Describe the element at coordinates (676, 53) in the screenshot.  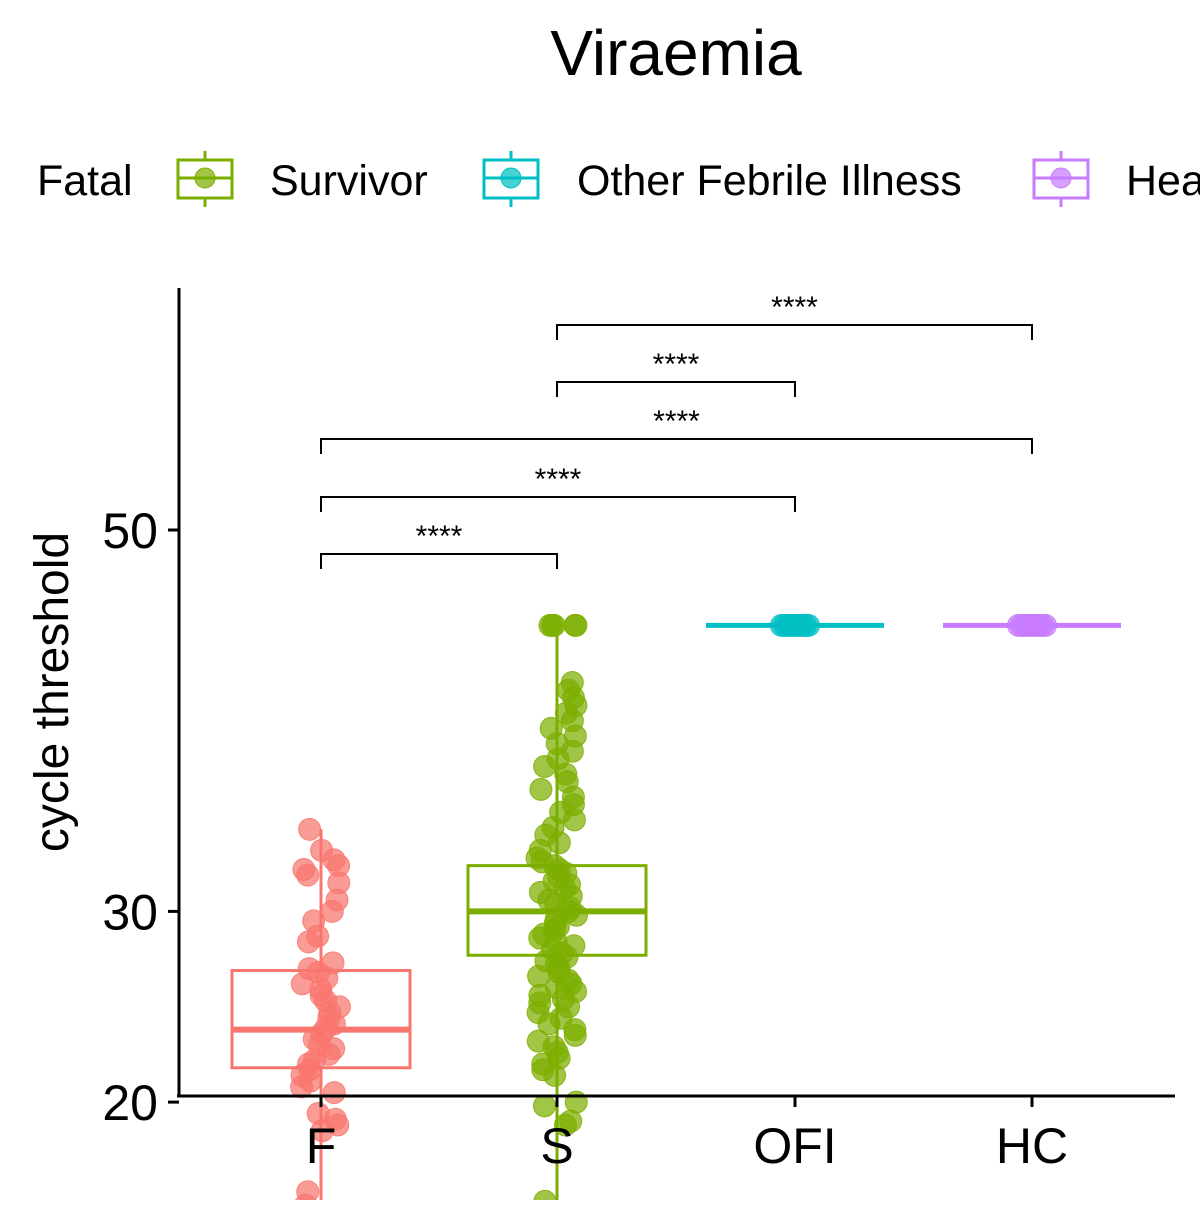
I see `chart-title: Viraemia` at that location.